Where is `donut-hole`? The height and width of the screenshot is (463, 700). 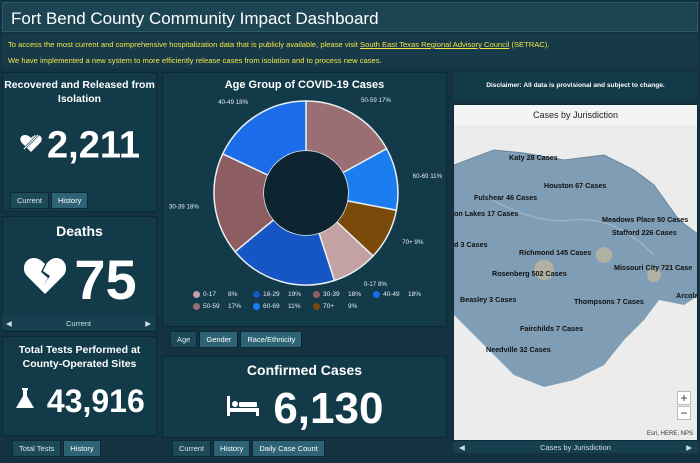 donut-hole is located at coordinates (306, 193).